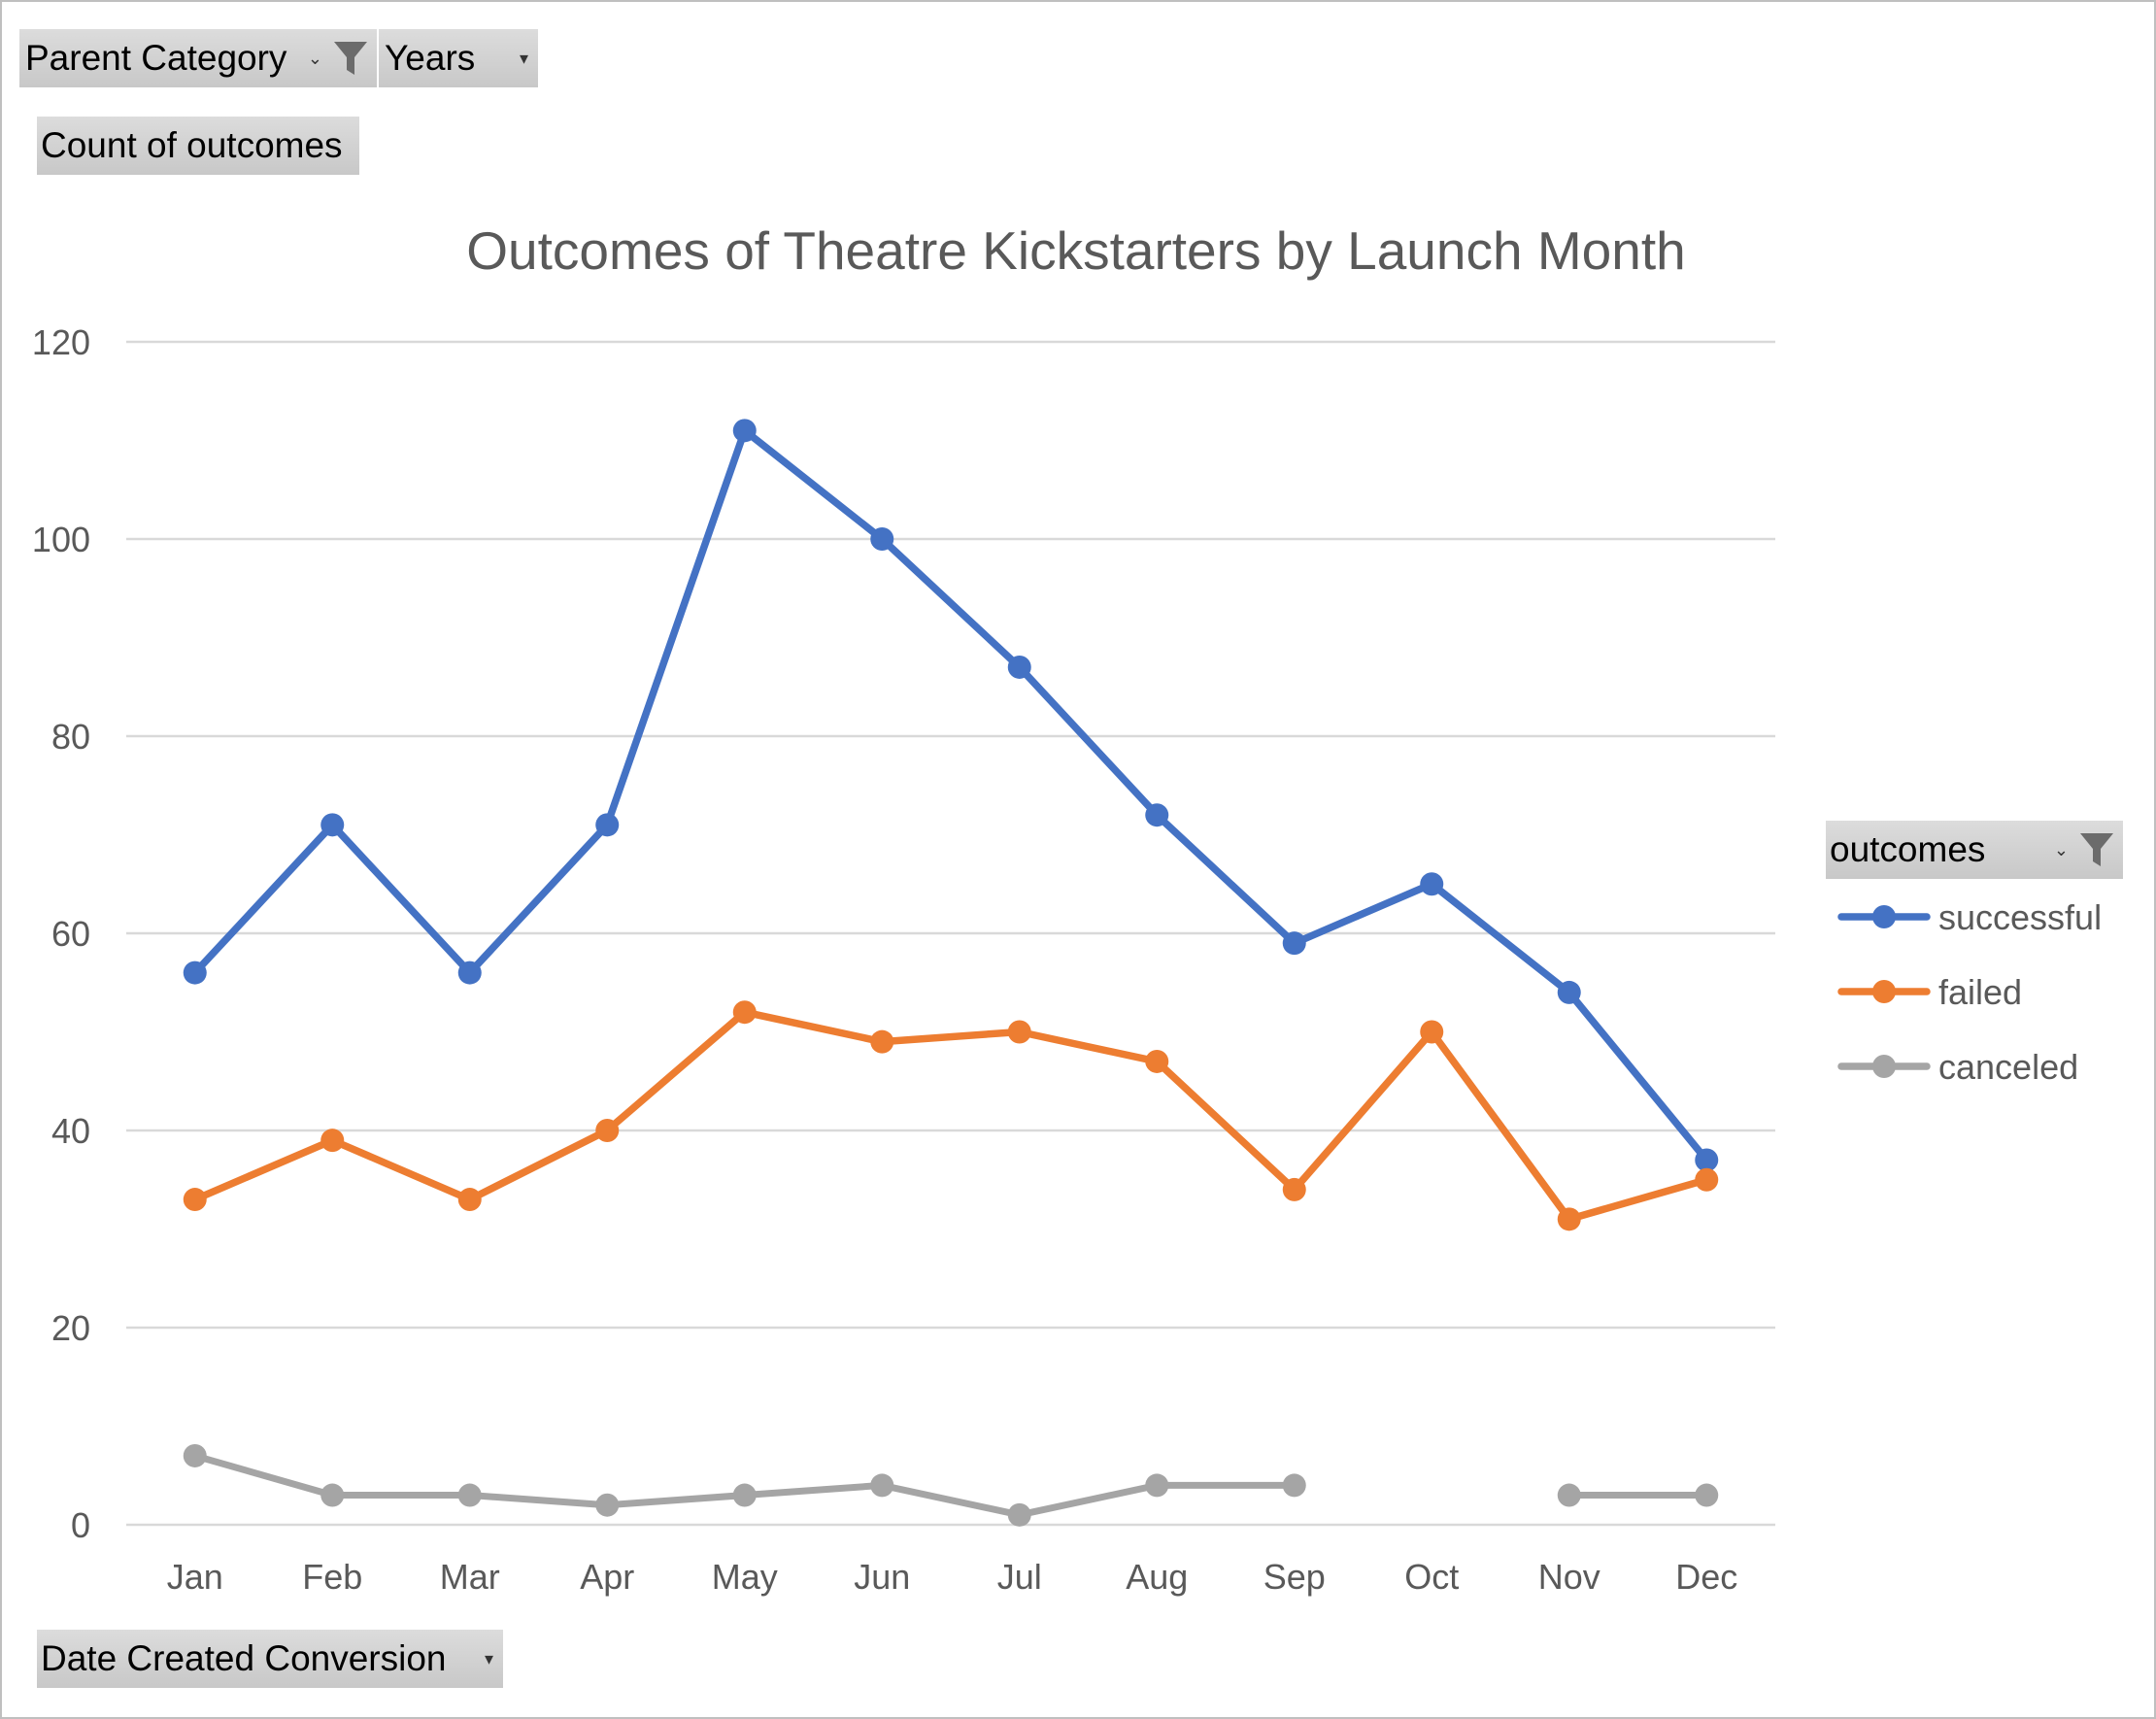  I want to click on x-tick-label: Jan, so click(195, 1577).